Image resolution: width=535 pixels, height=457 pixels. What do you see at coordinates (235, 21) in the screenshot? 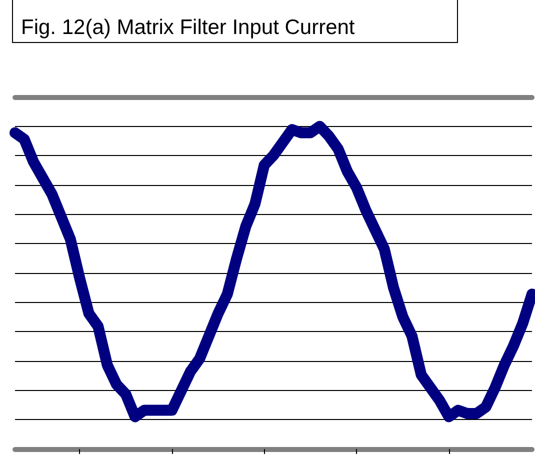
I see `chart-title: Fig. 12(a) Matrix Filter Input Current` at bounding box center [235, 21].